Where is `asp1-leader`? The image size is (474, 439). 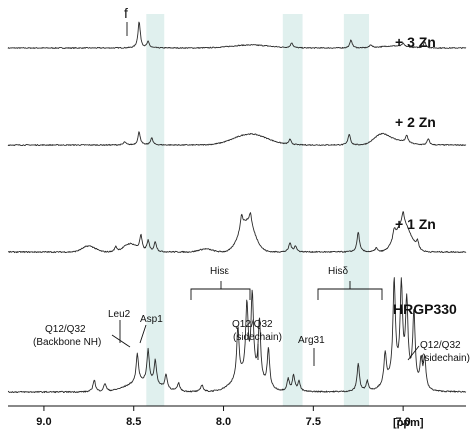 asp1-leader is located at coordinates (143, 334).